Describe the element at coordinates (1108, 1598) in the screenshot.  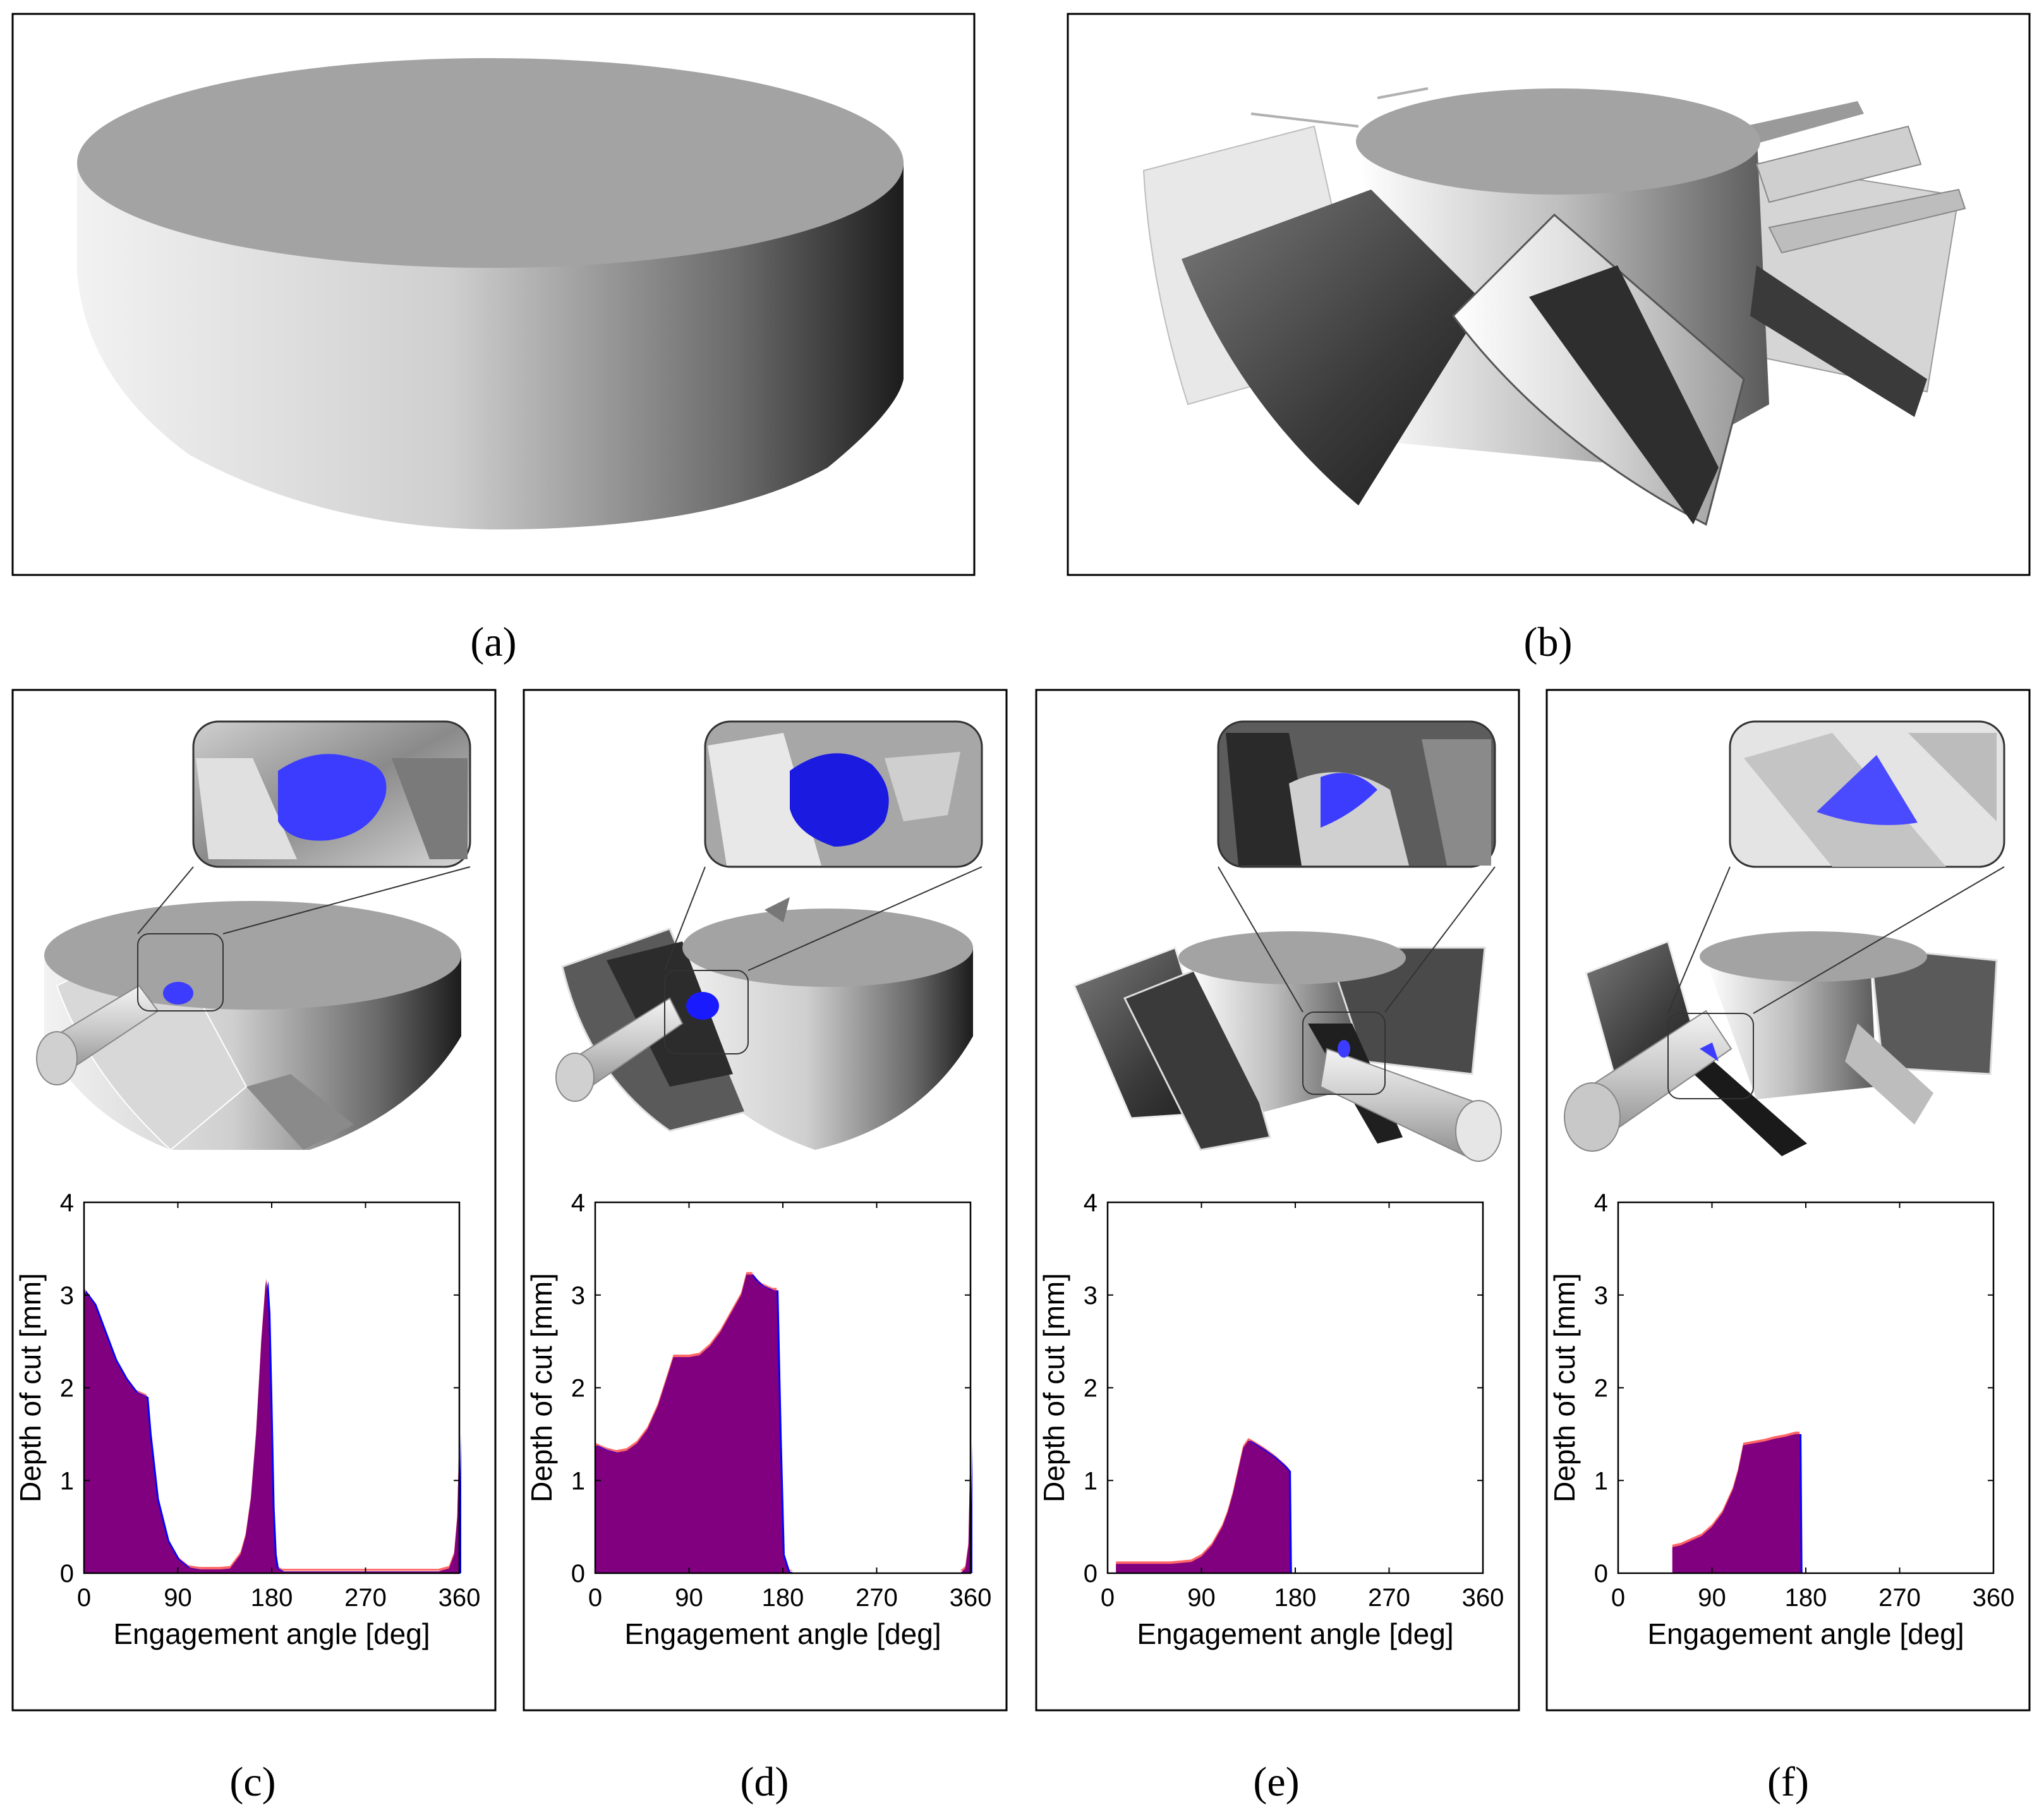
I see `chart-e-xtick-label: 0` at that location.